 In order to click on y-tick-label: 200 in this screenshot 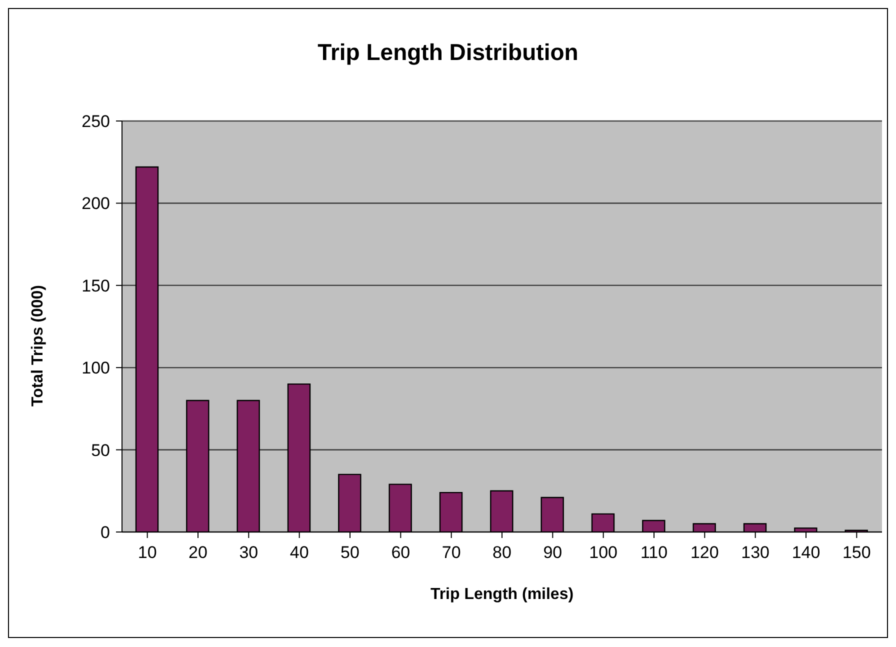, I will do `click(96, 204)`.